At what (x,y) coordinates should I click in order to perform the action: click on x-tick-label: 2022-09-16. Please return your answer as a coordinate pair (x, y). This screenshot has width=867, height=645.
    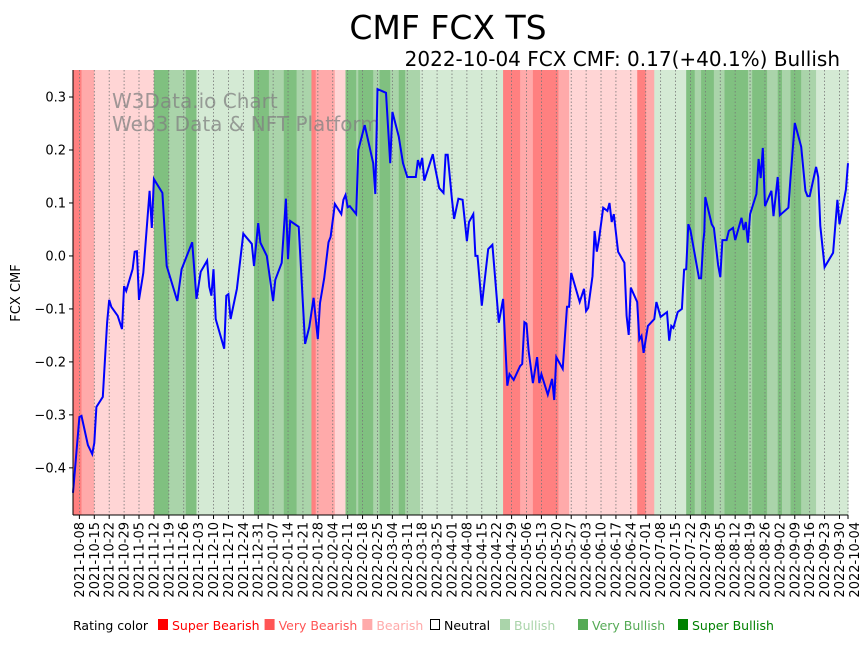
    Looking at the image, I should click on (810, 560).